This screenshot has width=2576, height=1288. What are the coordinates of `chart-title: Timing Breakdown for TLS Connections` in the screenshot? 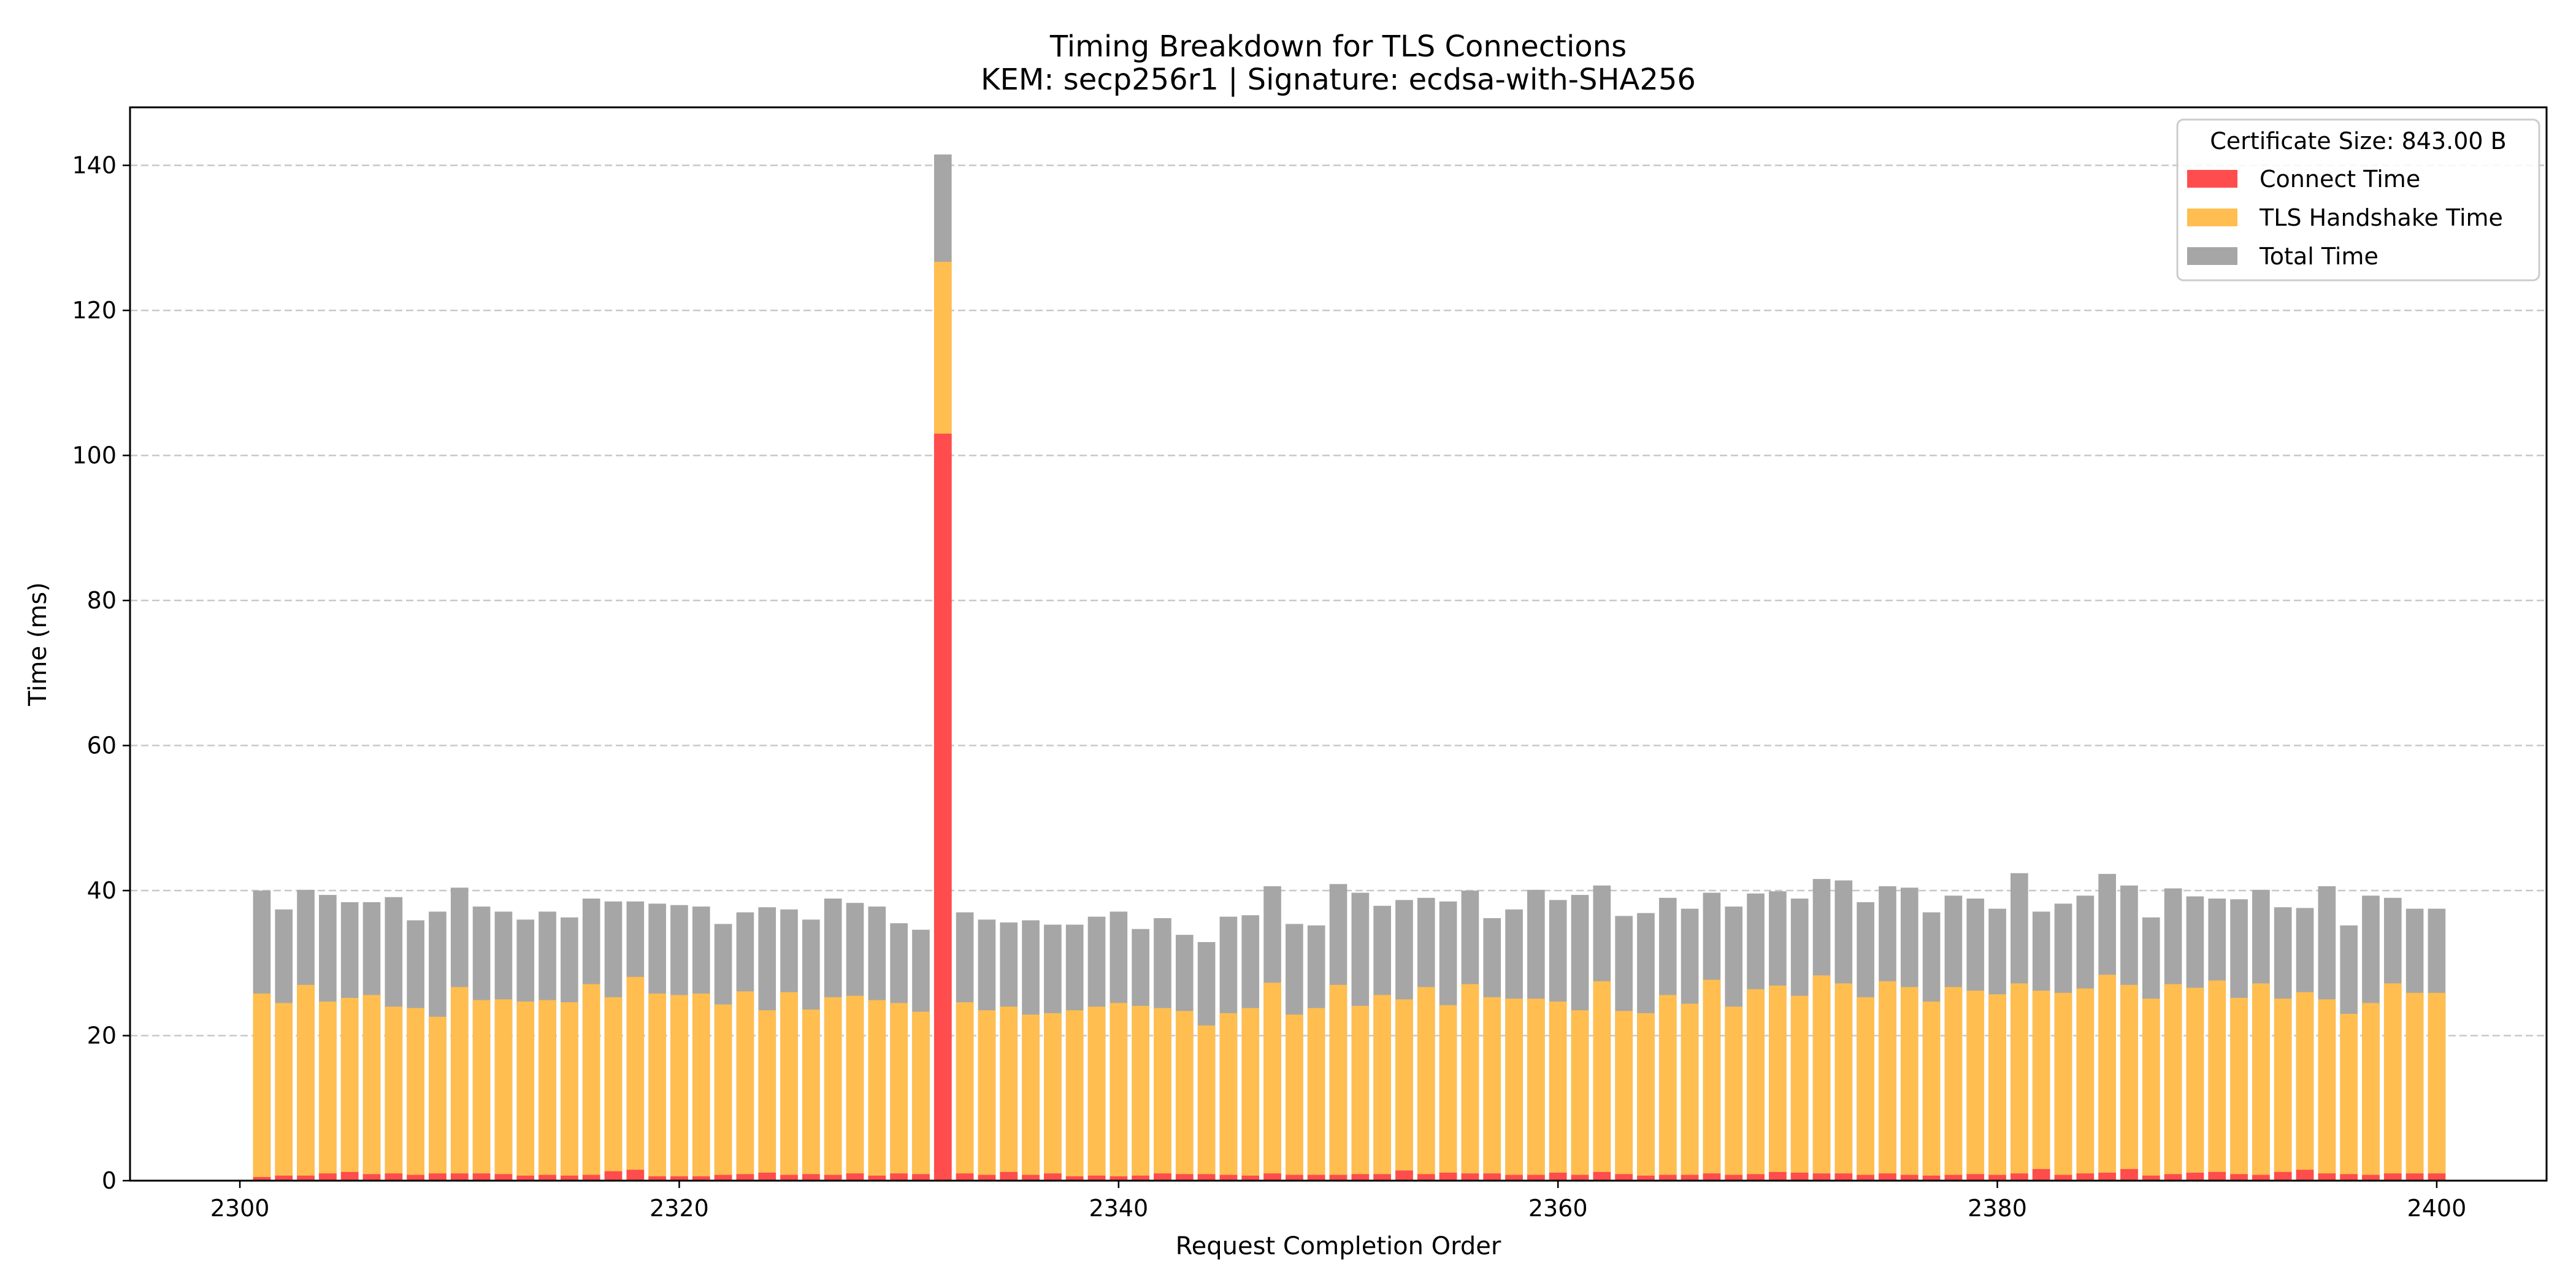 It's located at (1338, 46).